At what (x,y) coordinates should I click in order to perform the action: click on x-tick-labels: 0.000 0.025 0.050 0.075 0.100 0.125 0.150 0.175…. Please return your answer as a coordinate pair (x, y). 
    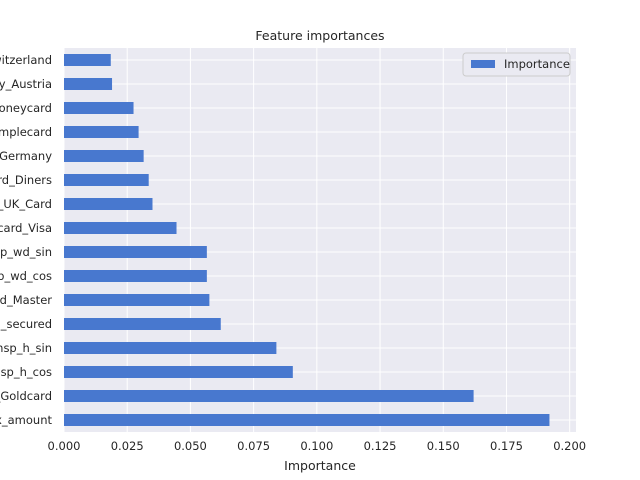
    Looking at the image, I should click on (317, 446).